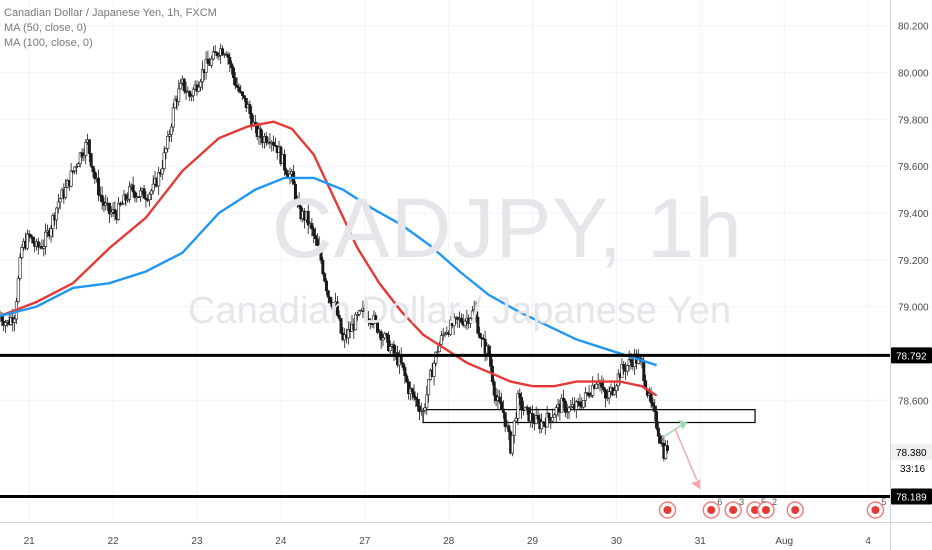  I want to click on price-tick-label: 80.200, so click(913, 27).